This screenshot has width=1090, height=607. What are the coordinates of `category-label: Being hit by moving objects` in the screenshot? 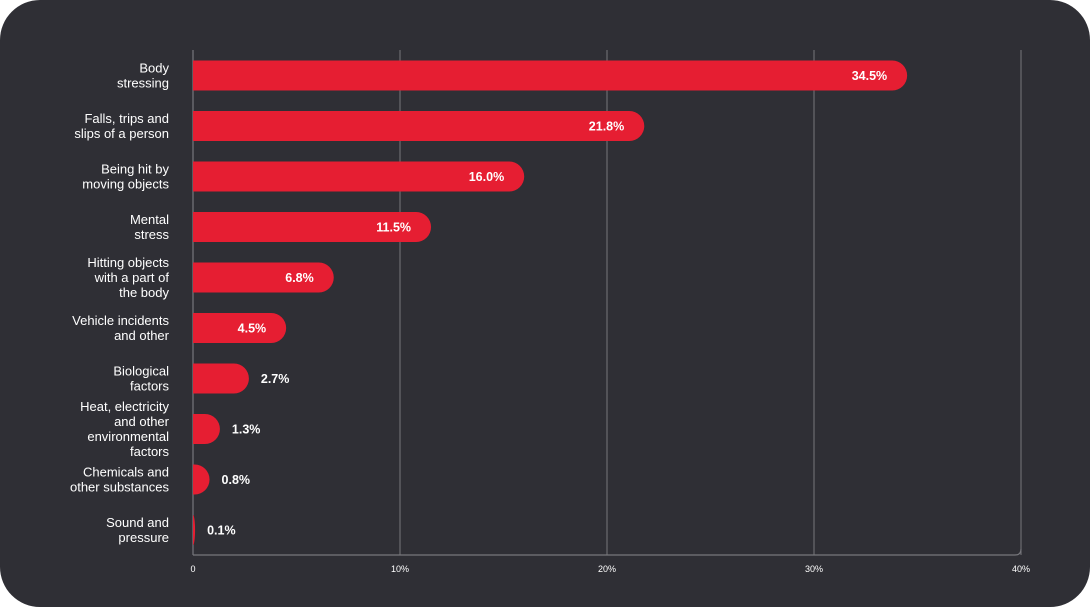 It's located at (125, 177).